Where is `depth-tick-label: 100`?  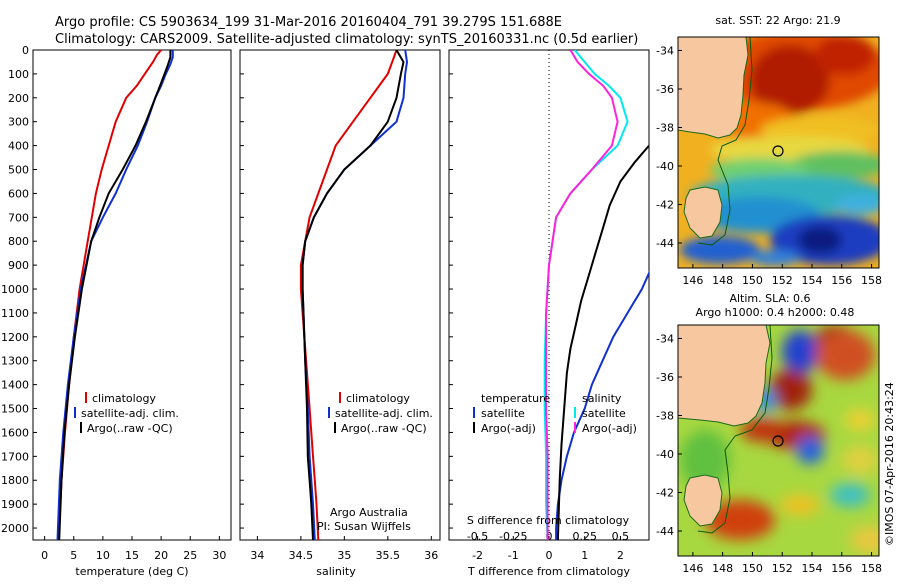
depth-tick-label: 100 is located at coordinates (18, 74).